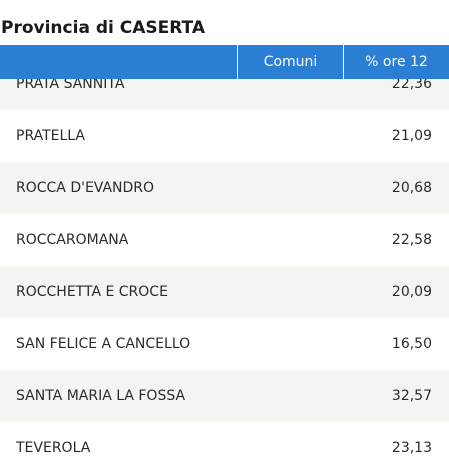 The height and width of the screenshot is (473, 449). I want to click on row-pct: 21,09, so click(411, 136).